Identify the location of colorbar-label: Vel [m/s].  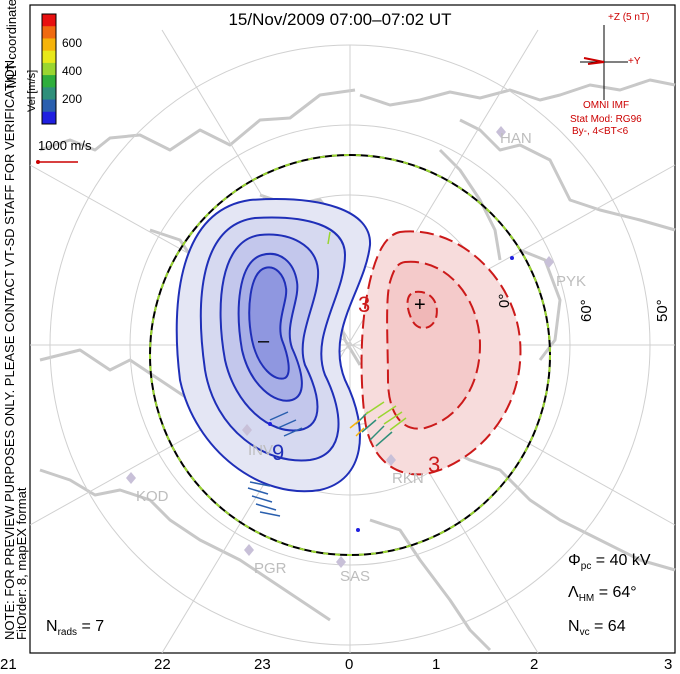
(32, 90).